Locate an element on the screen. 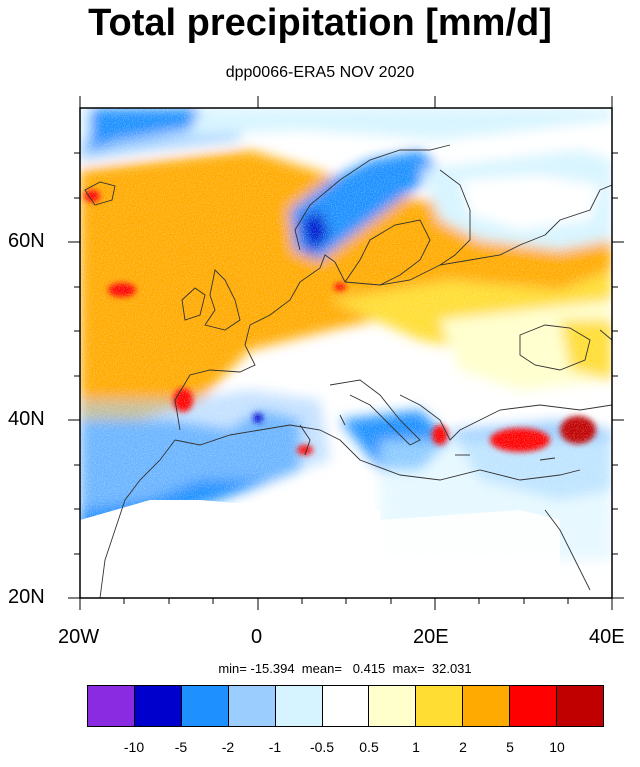  colorbar is located at coordinates (345, 706).